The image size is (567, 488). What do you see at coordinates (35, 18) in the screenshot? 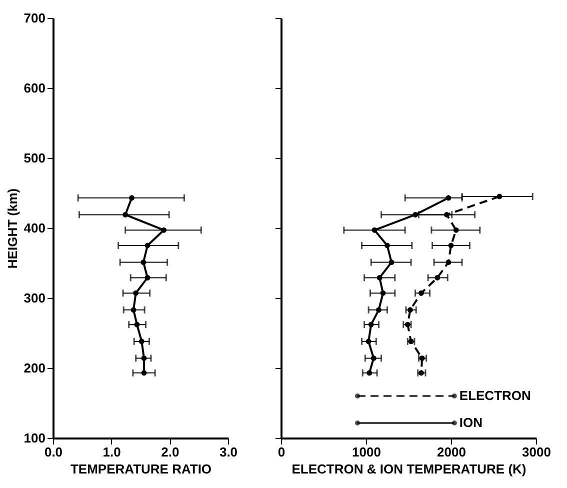
I see `y-tick-label: 700` at bounding box center [35, 18].